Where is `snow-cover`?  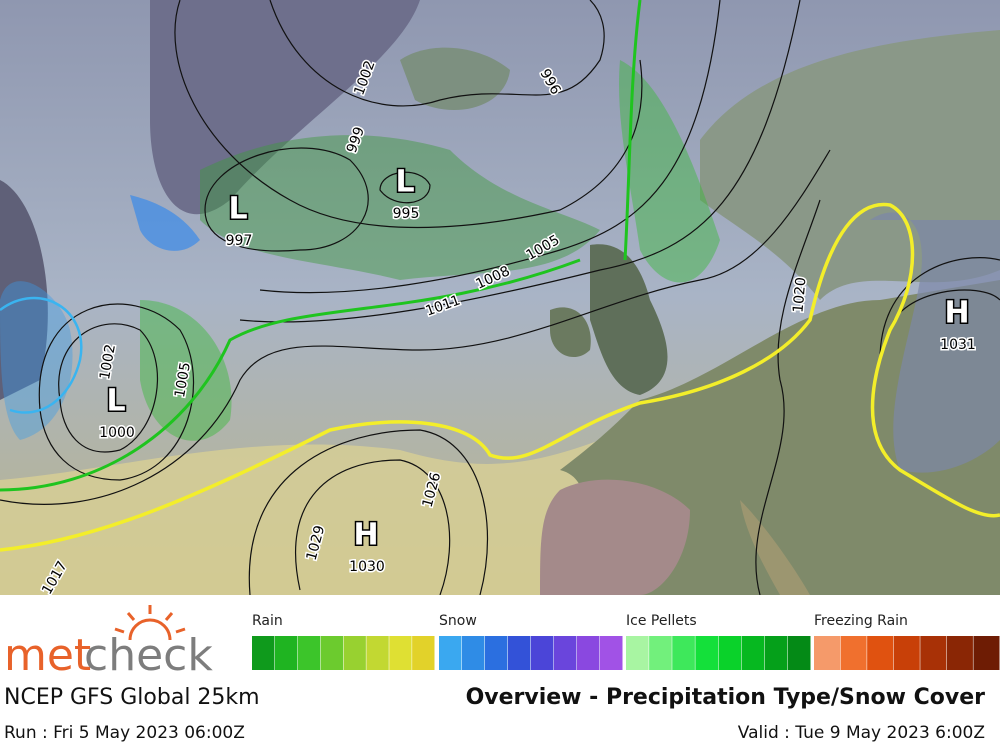 snow-cover is located at coordinates (935, 342).